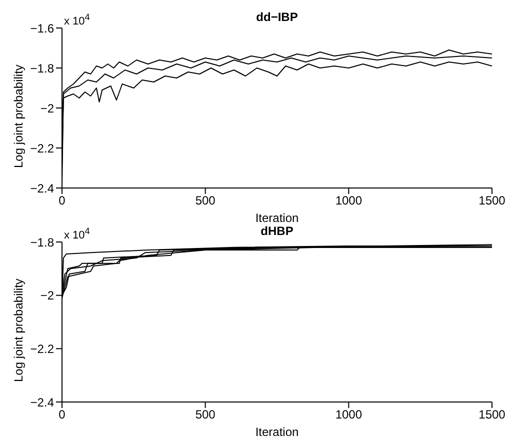 This screenshot has height=448, width=522. What do you see at coordinates (42, 28) in the screenshot?
I see `y-tick-label: −1.6` at bounding box center [42, 28].